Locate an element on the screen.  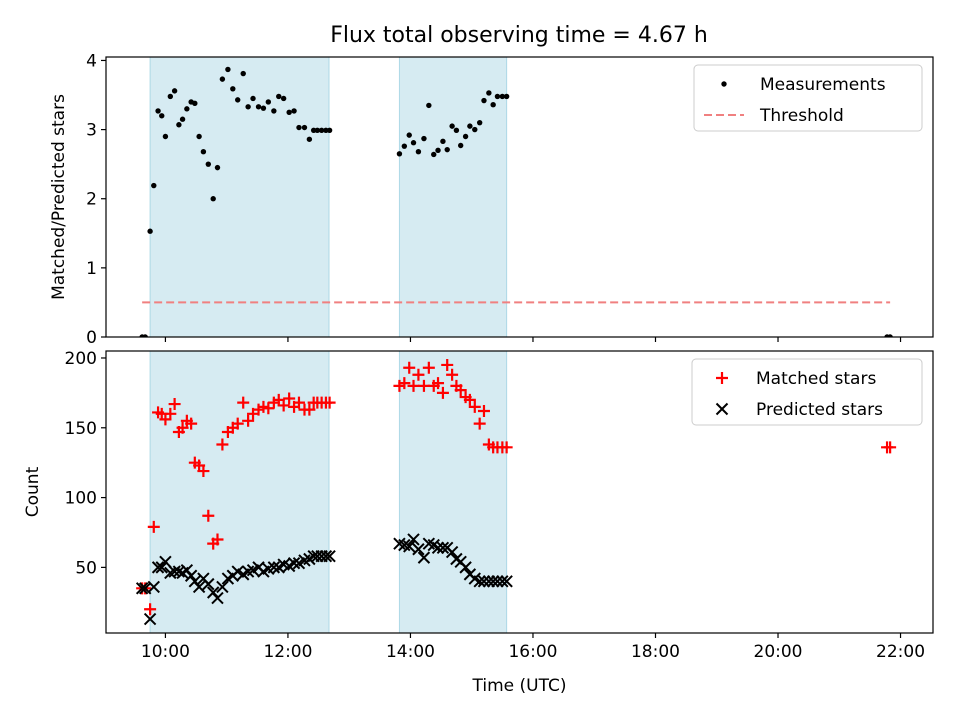
x-axis-label: Time (UTC) is located at coordinates (519, 686).